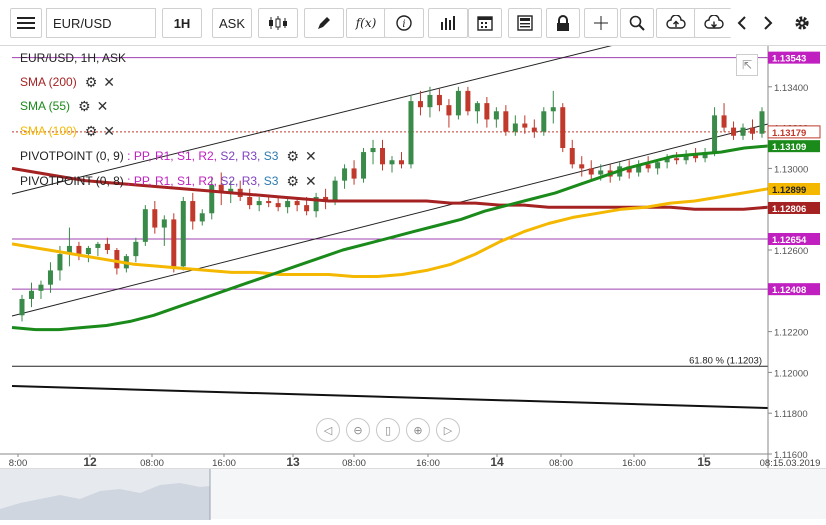 This screenshot has width=826, height=525. I want to click on upload-button, so click(676, 23).